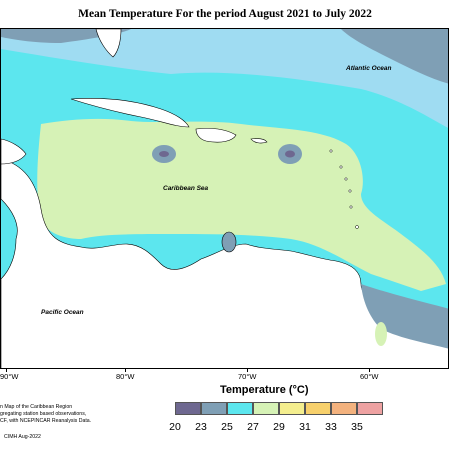  Describe the element at coordinates (305, 427) in the screenshot. I see `legend-value-label: 31` at that location.